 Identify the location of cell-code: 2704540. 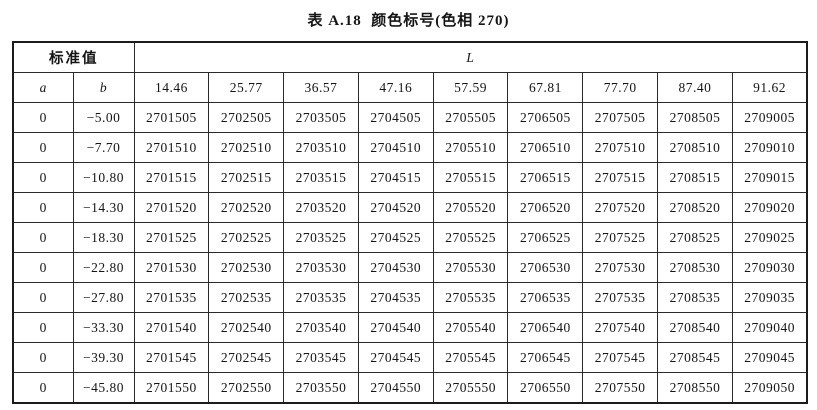
(395, 327).